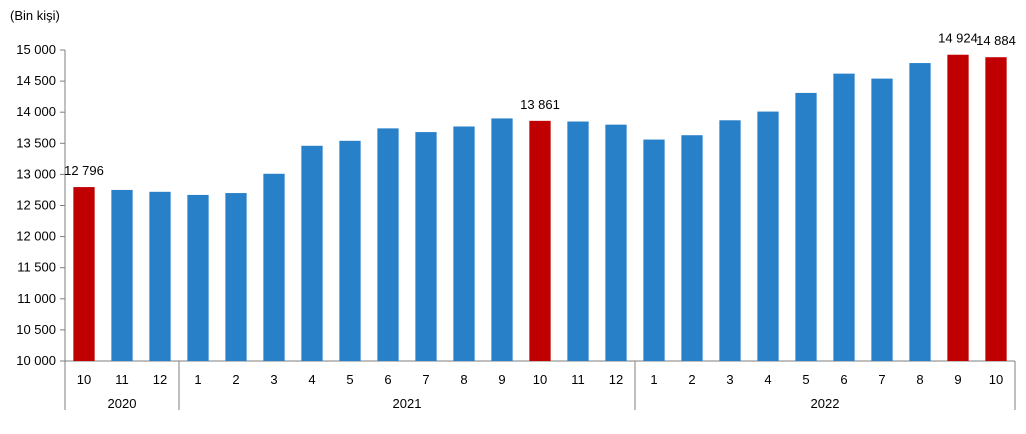 This screenshot has height=434, width=1026. I want to click on data-label: 13 861, so click(540, 104).